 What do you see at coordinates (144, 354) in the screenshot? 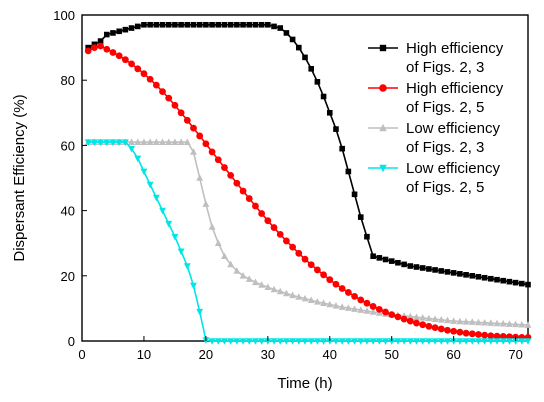
I see `x-tick-label: 10` at bounding box center [144, 354].